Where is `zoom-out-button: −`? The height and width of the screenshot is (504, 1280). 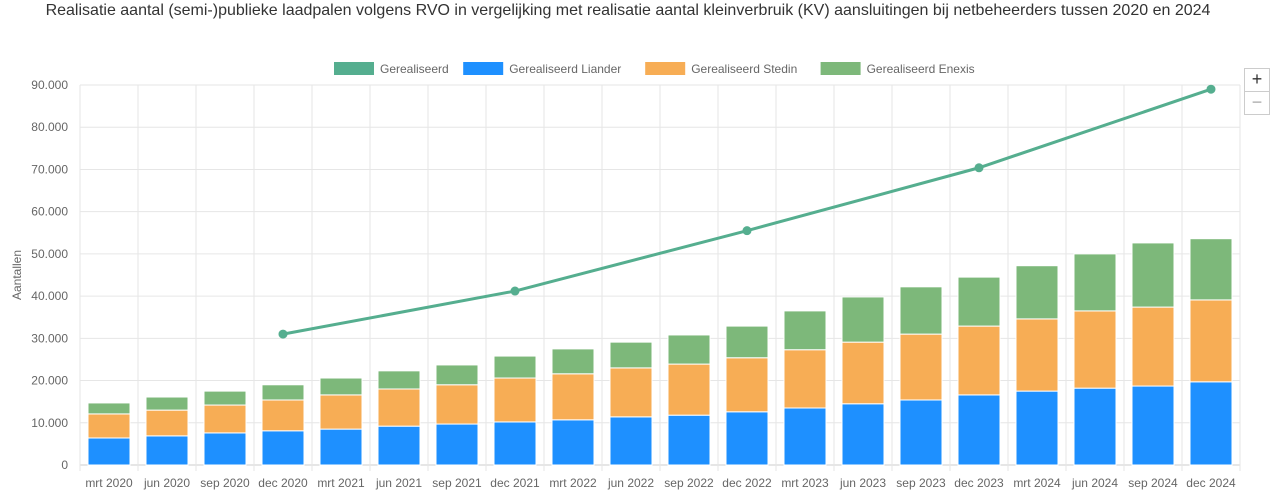 zoom-out-button: − is located at coordinates (1257, 103).